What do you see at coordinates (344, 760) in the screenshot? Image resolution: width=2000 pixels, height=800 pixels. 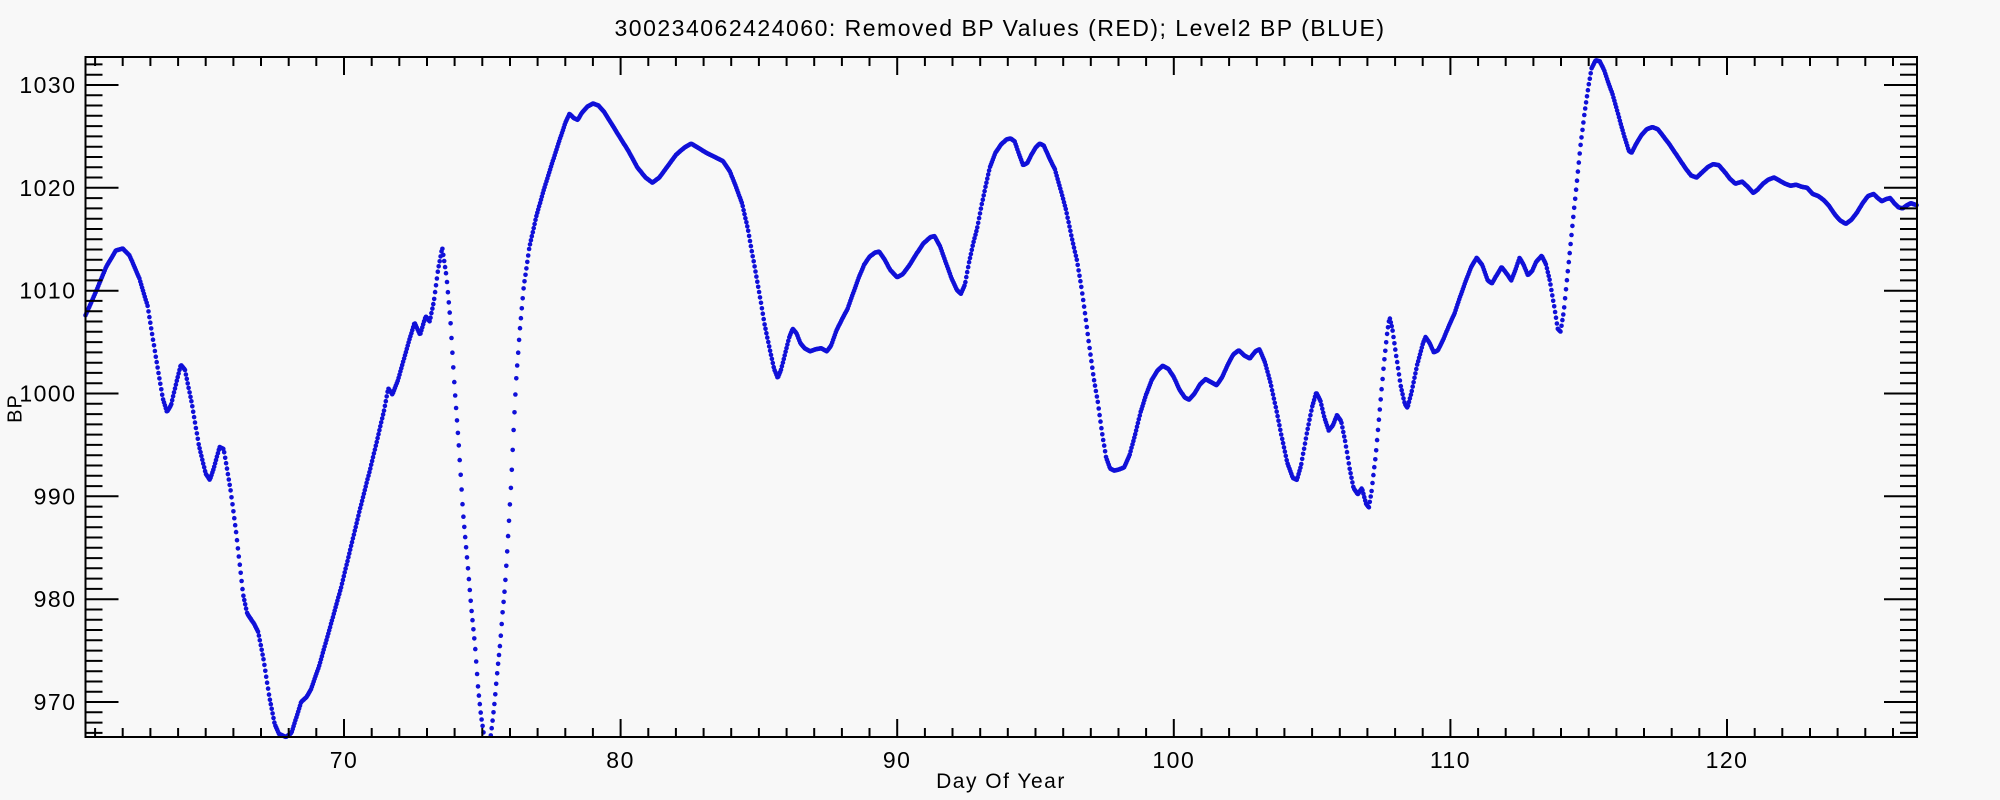 I see `svg-text: 70` at bounding box center [344, 760].